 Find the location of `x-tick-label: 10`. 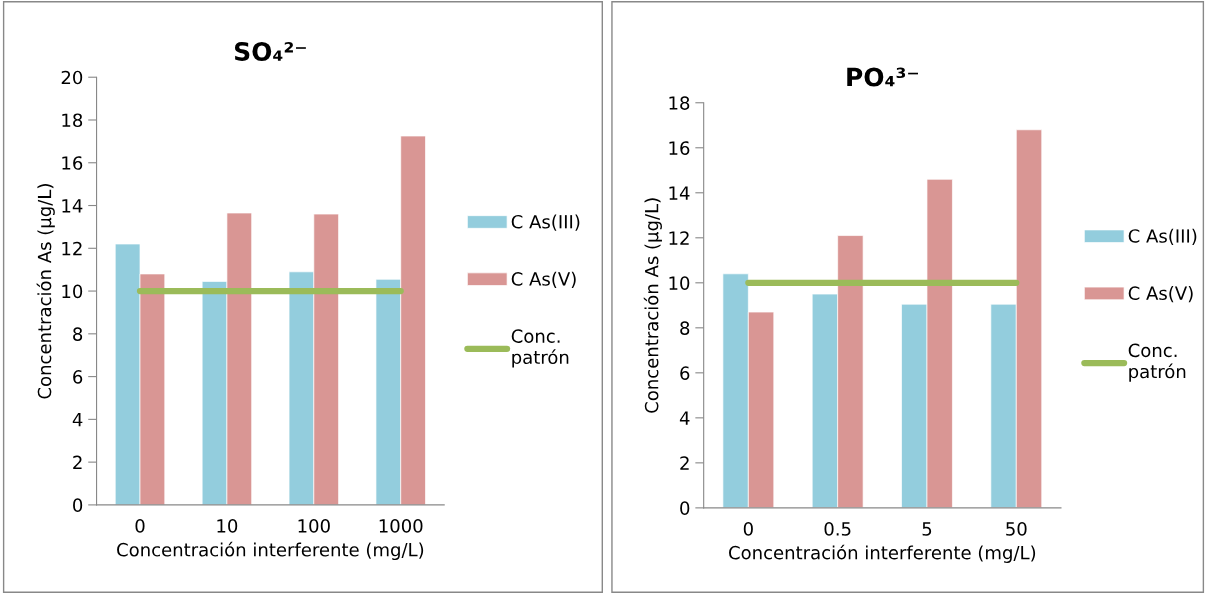

x-tick-label: 10 is located at coordinates (227, 526).